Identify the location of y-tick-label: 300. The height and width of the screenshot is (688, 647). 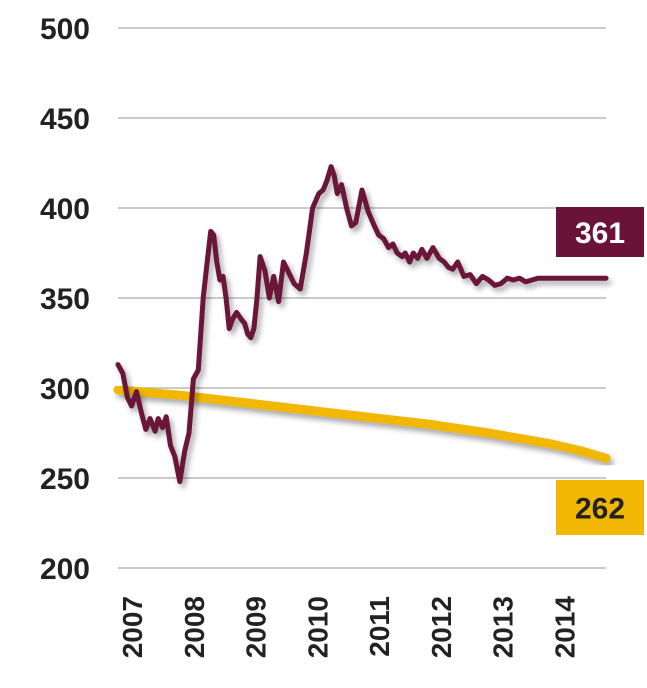
(65, 389).